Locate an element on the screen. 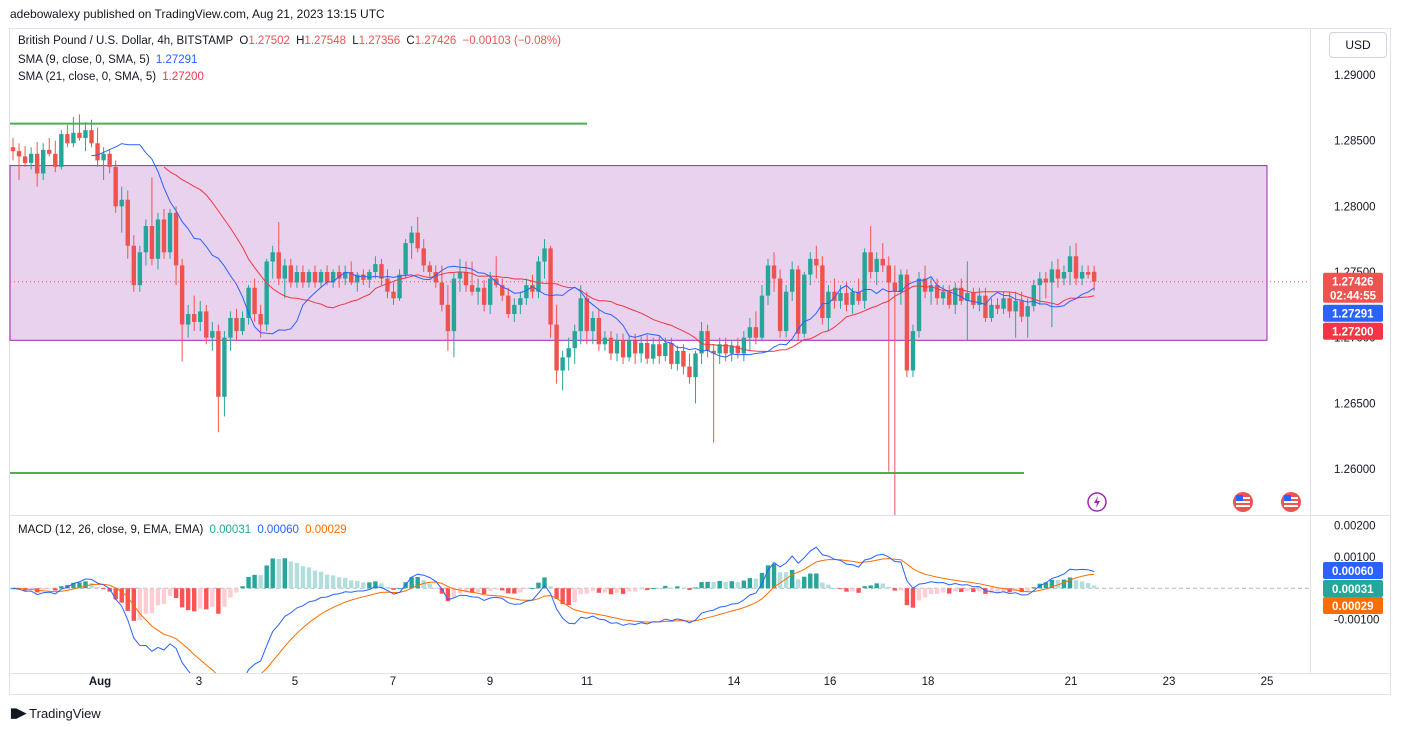 The width and height of the screenshot is (1401, 730). time-tick-label: 9 is located at coordinates (490, 682).